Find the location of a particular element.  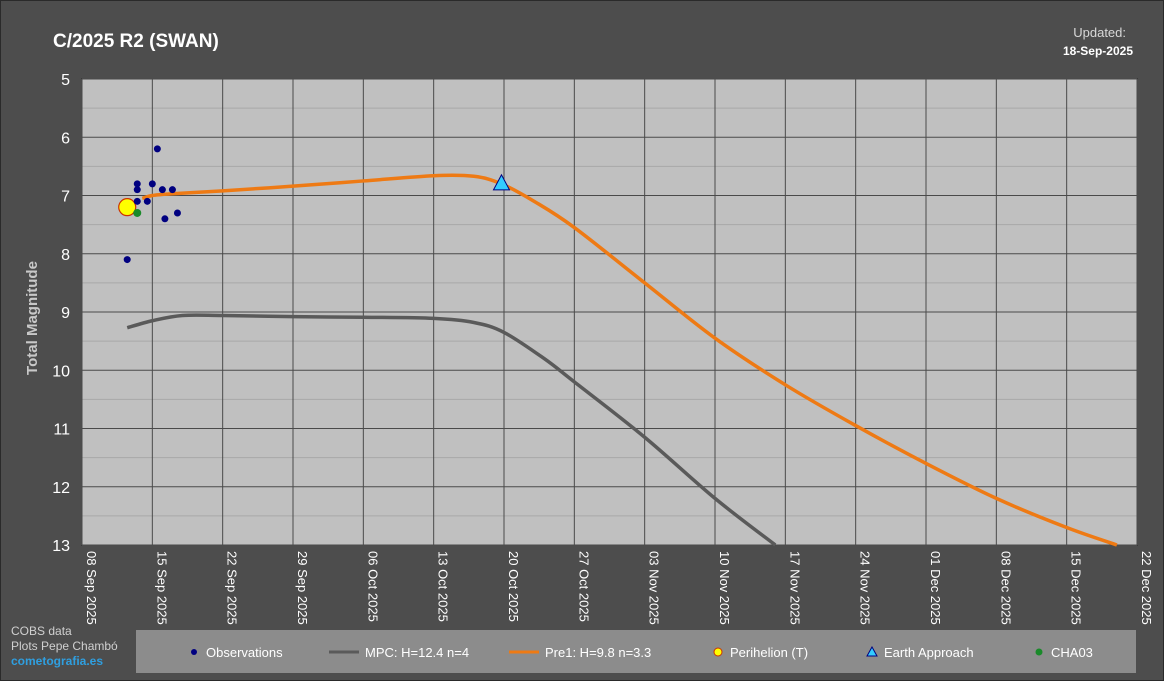

y-tick-label: 7 is located at coordinates (65, 197).